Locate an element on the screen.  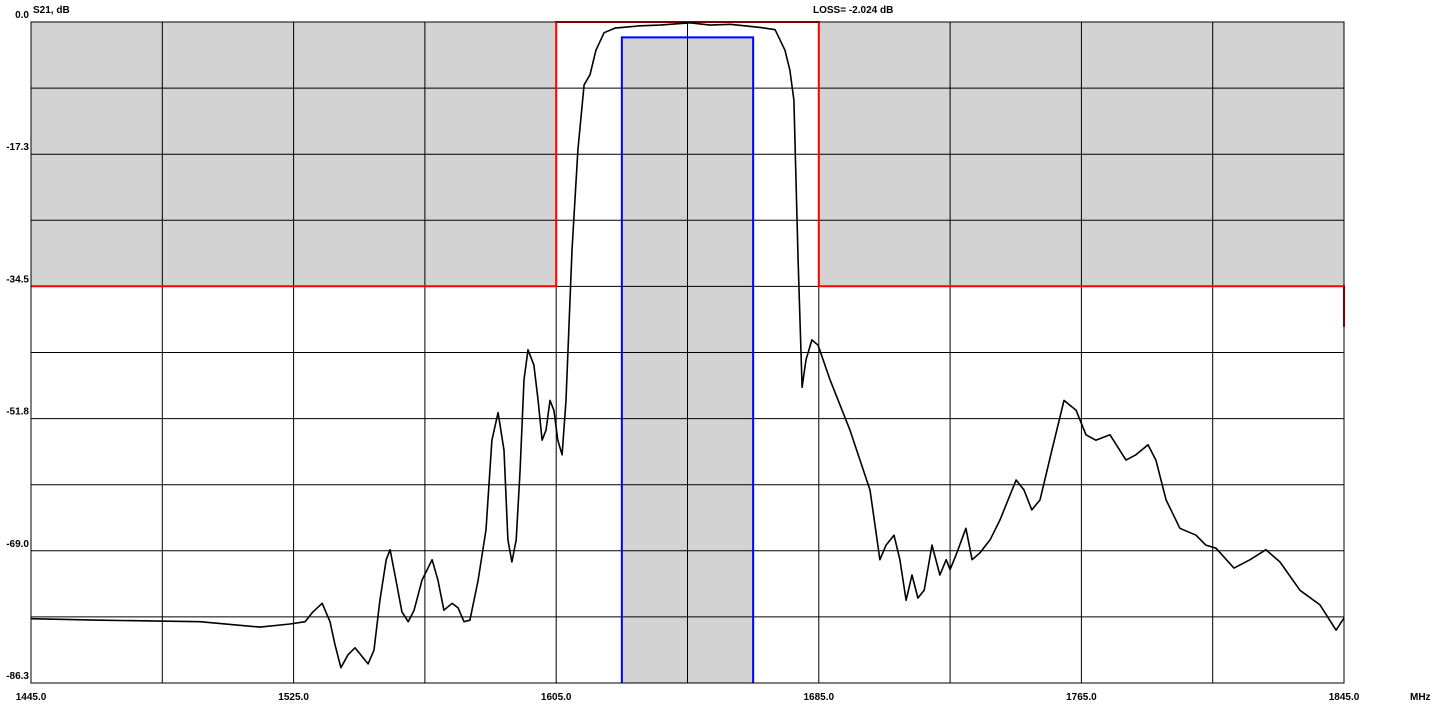
y-tick-label: -34.5 is located at coordinates (17, 279).